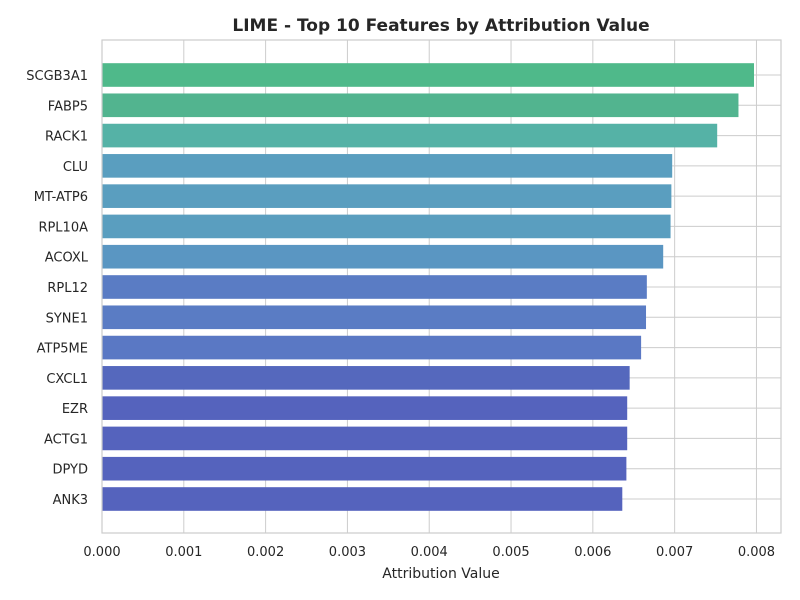  Describe the element at coordinates (410, 135) in the screenshot. I see `bar-rack1` at that location.